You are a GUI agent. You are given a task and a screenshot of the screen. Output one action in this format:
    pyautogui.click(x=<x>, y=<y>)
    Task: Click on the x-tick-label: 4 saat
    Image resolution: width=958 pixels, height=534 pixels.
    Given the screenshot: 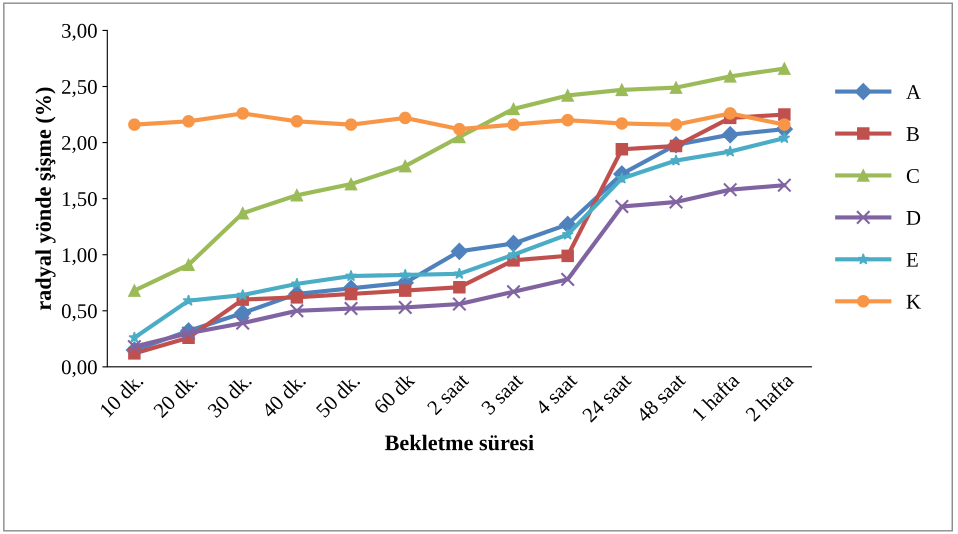 What is the action you would take?
    pyautogui.click(x=556, y=394)
    